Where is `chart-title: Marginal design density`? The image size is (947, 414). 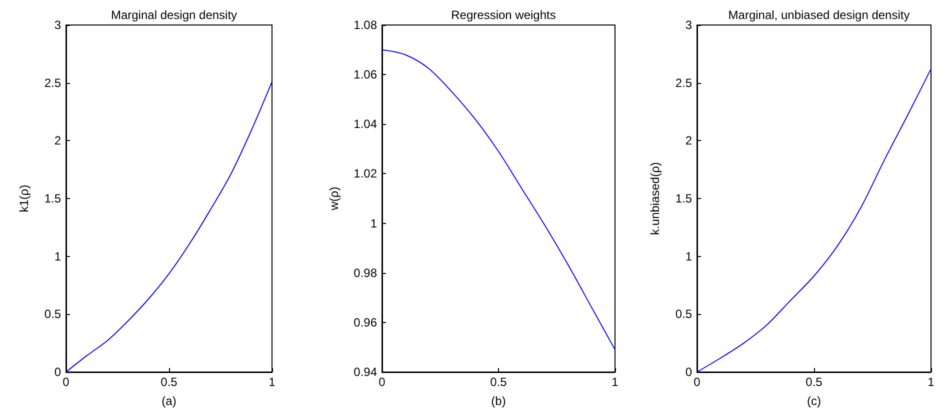
chart-title: Marginal design density is located at coordinates (174, 15).